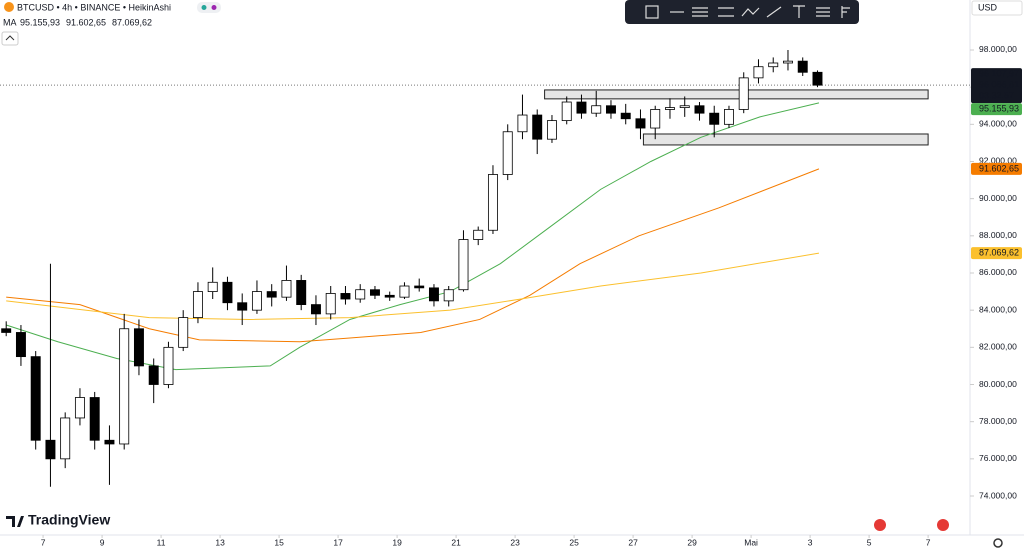 This screenshot has width=1024, height=555. Describe the element at coordinates (10, 22) in the screenshot. I see `indicator-name: MA` at that location.